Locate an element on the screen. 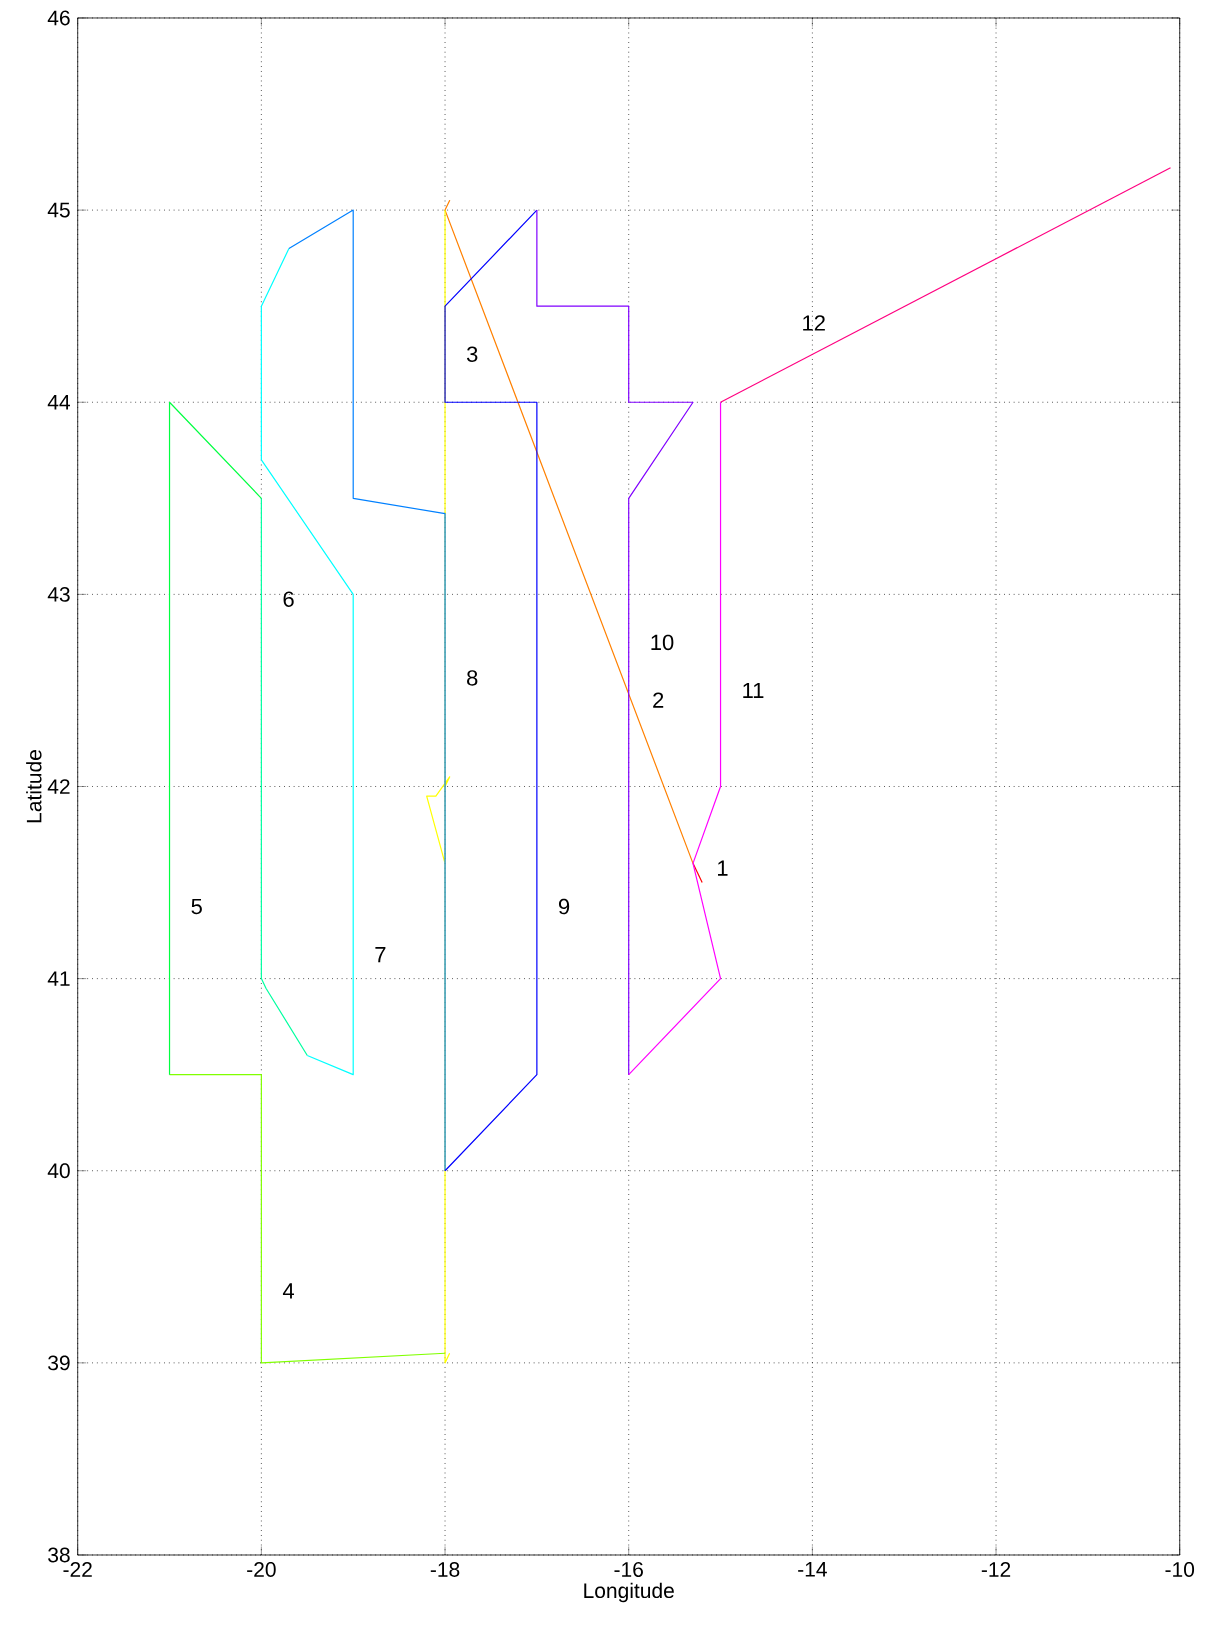  y-tick-label: 40 is located at coordinates (58, 1171).